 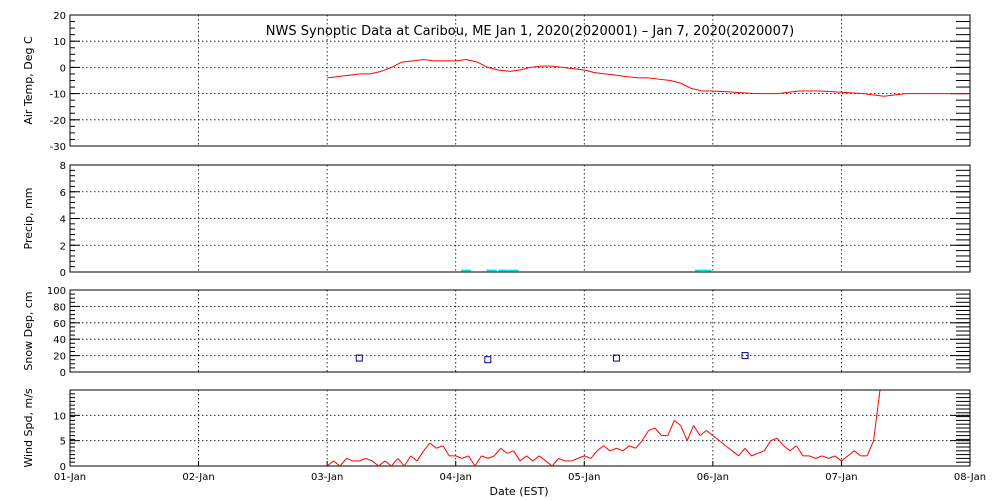 I want to click on y-tick-label: 60, so click(x=59, y=324).